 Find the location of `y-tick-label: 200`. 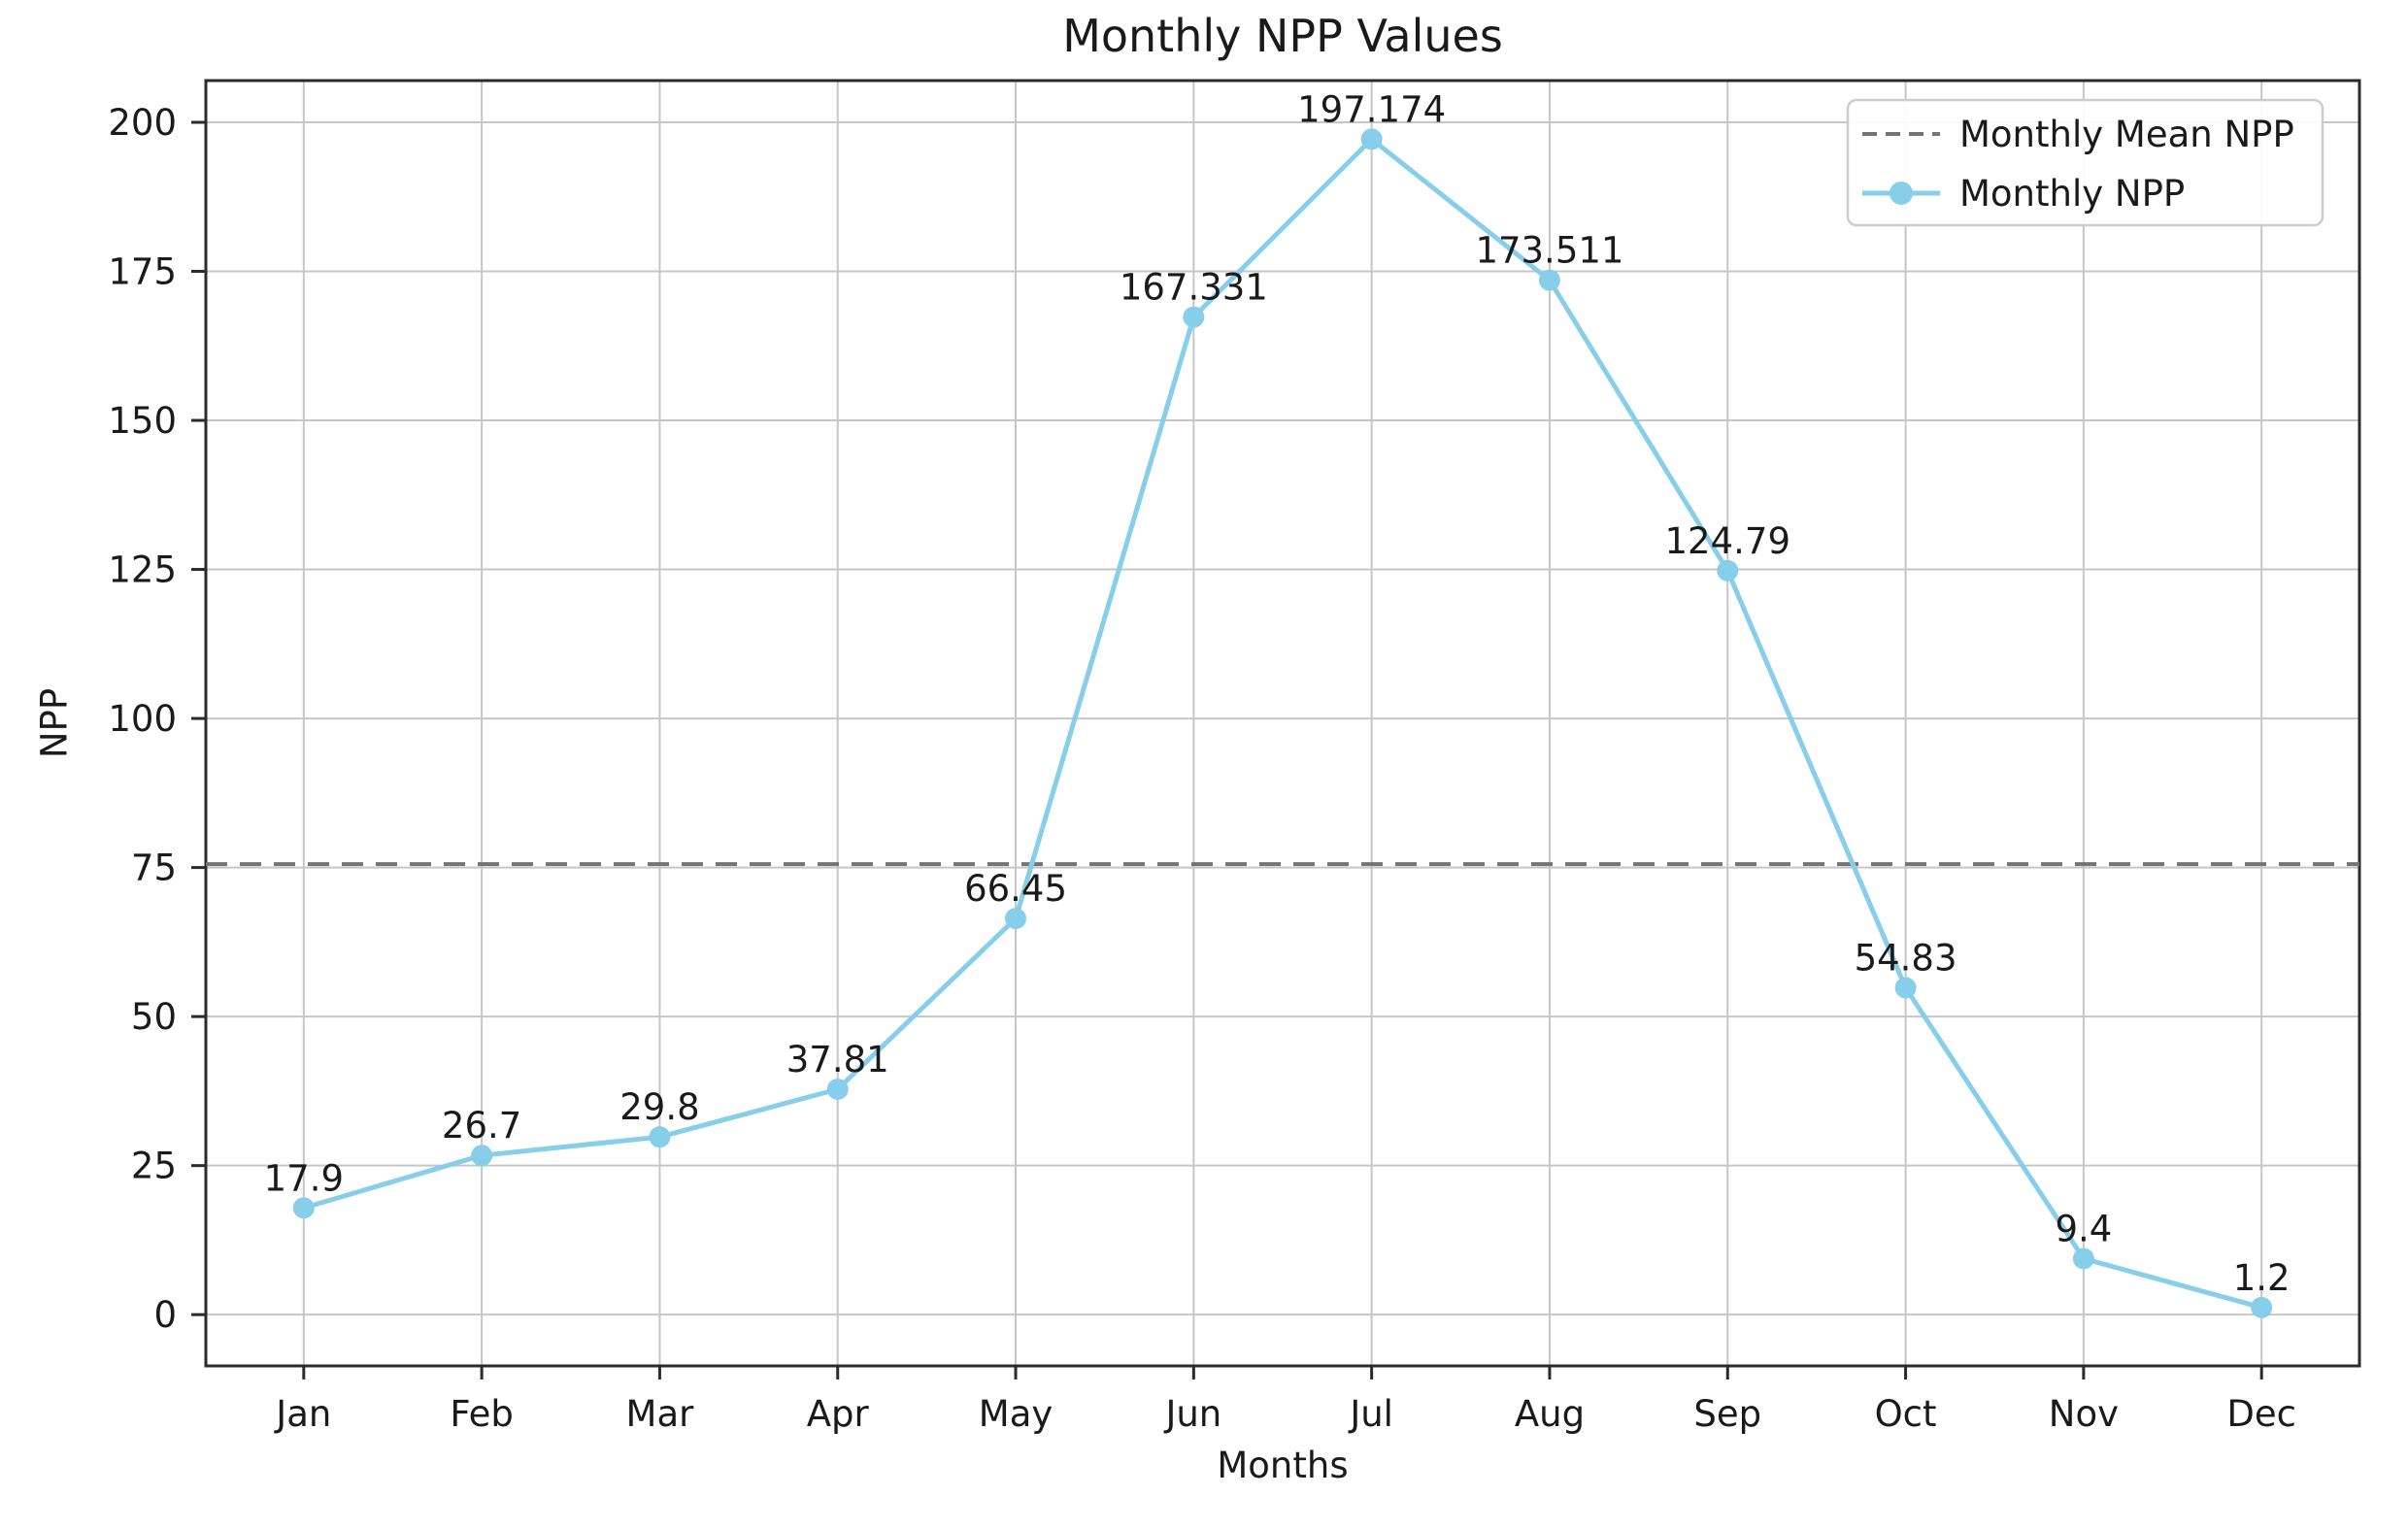

y-tick-label: 200 is located at coordinates (143, 123).